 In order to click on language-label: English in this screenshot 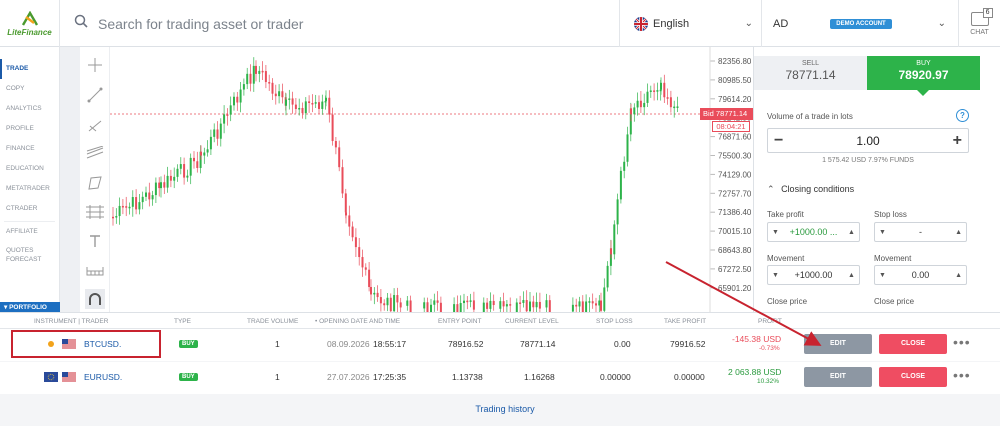, I will do `click(671, 23)`.